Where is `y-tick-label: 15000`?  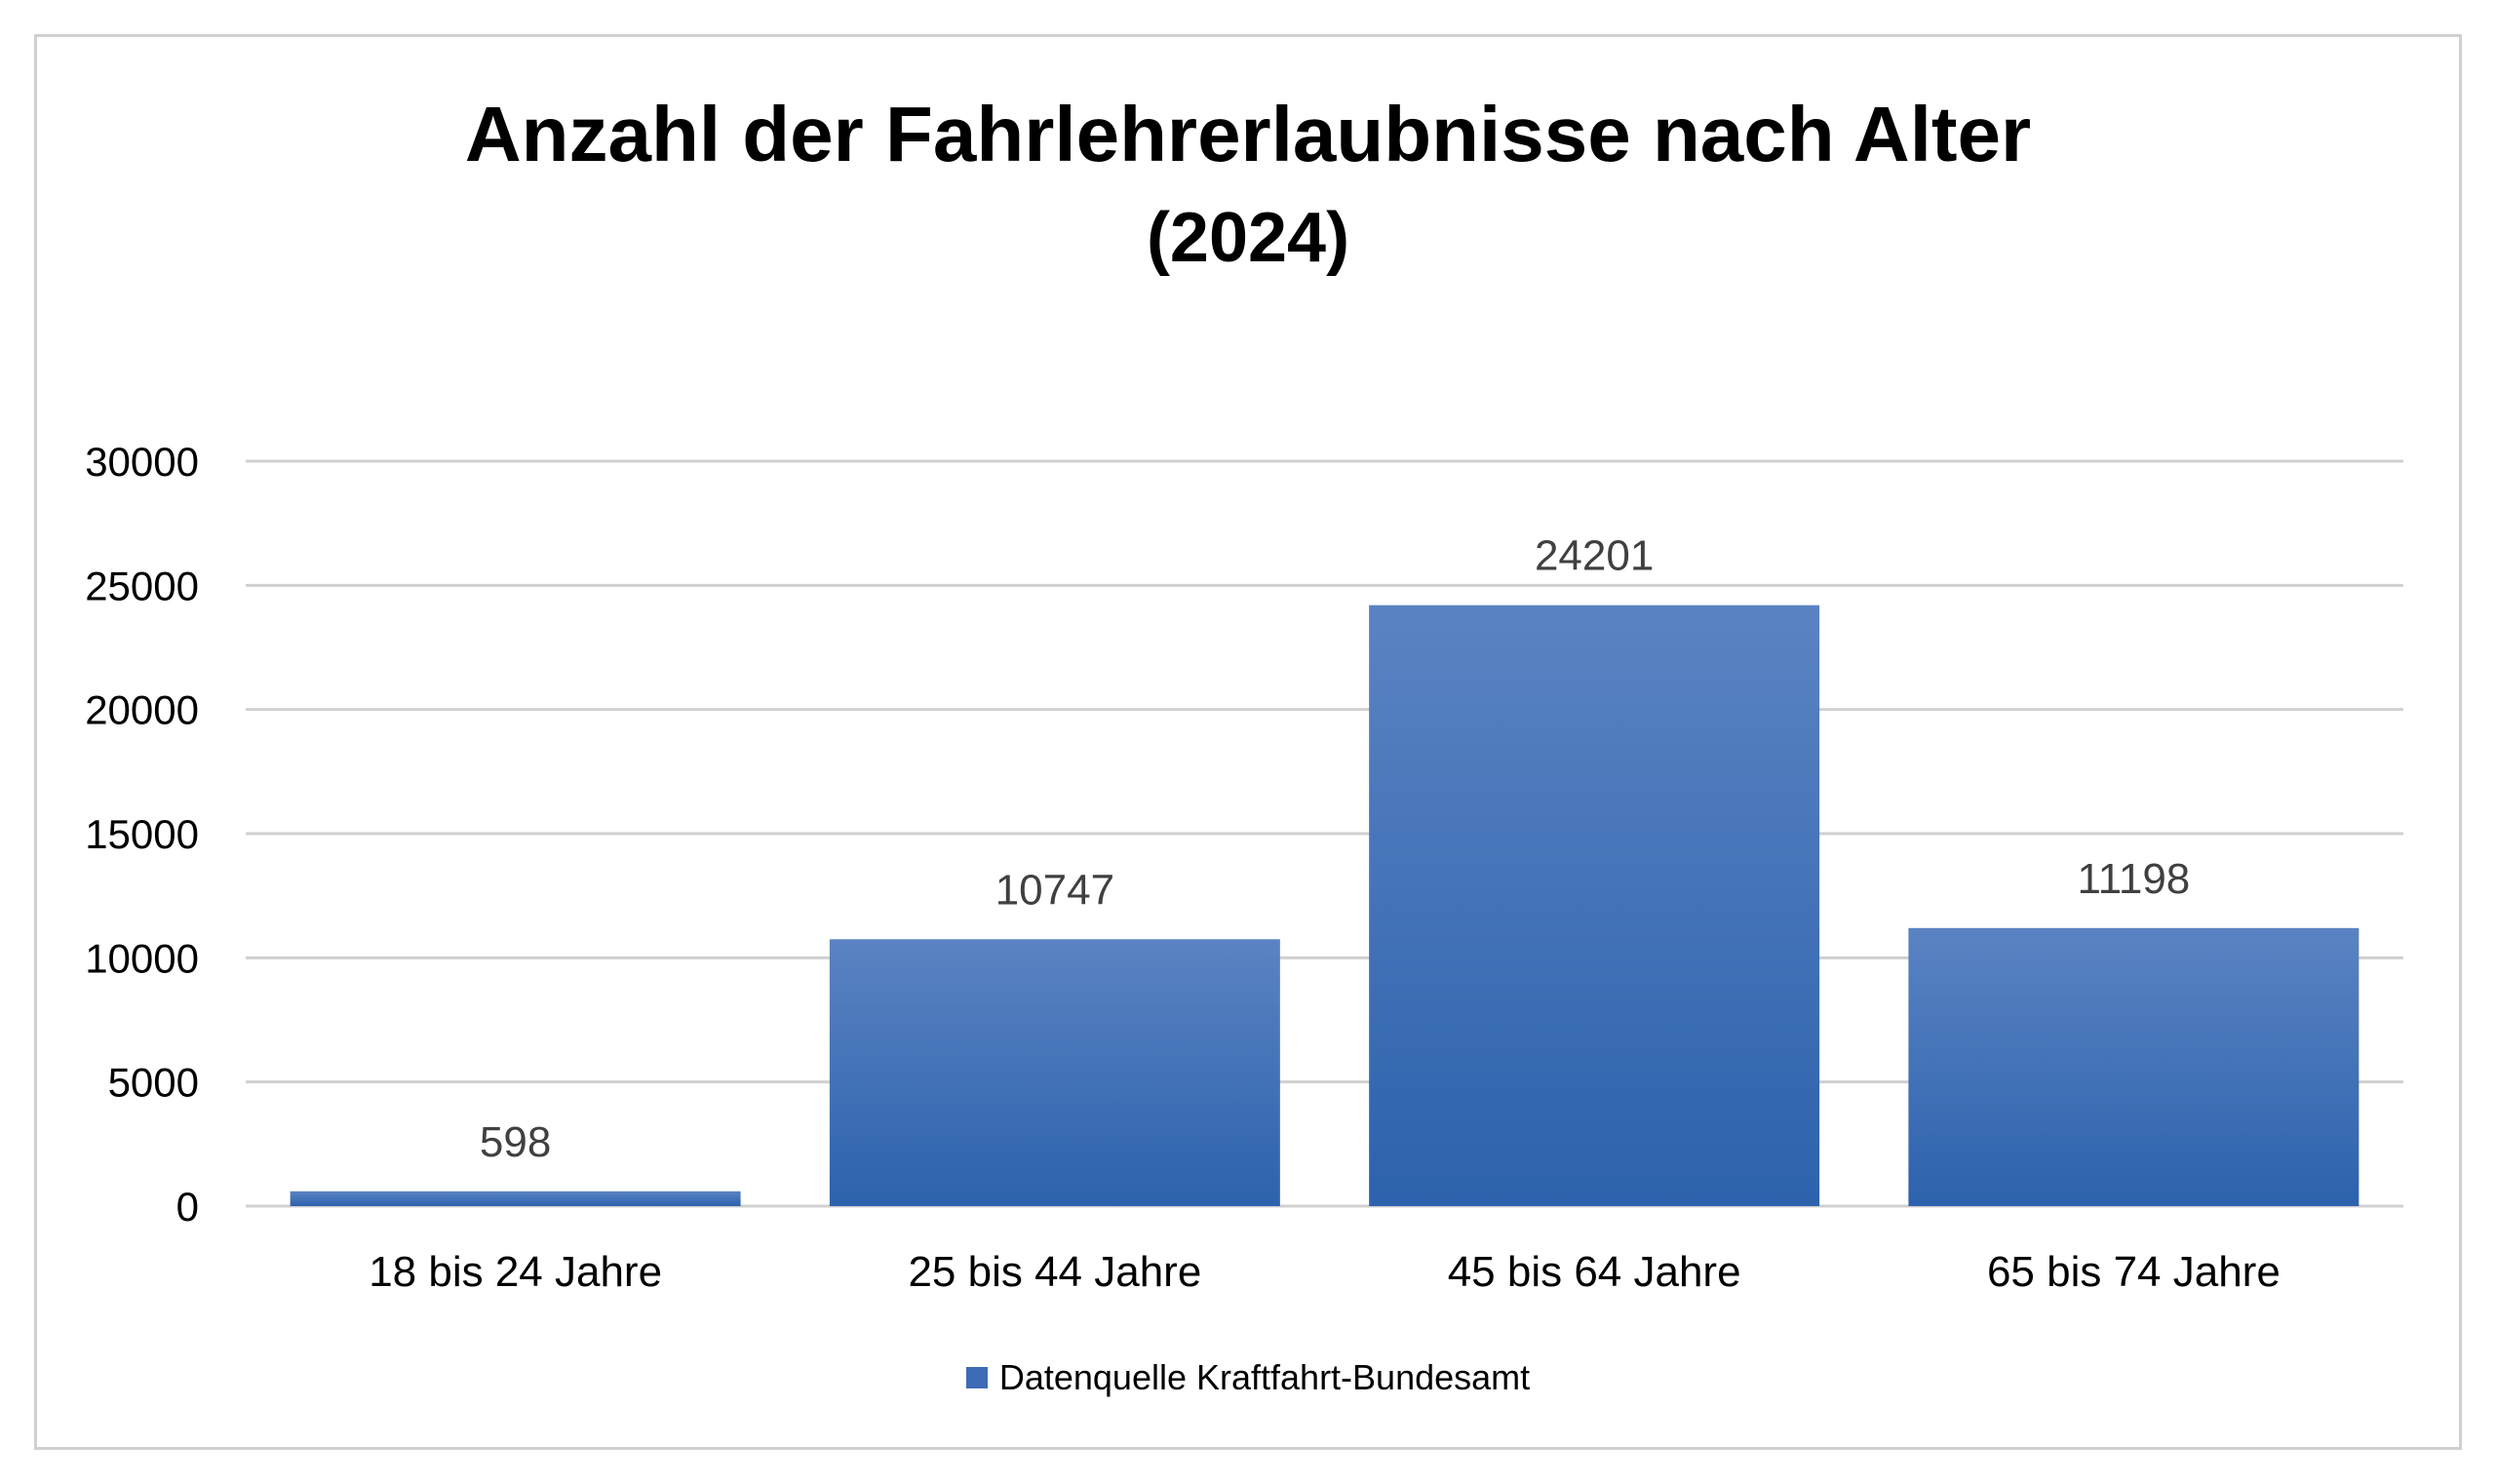
y-tick-label: 15000 is located at coordinates (142, 834).